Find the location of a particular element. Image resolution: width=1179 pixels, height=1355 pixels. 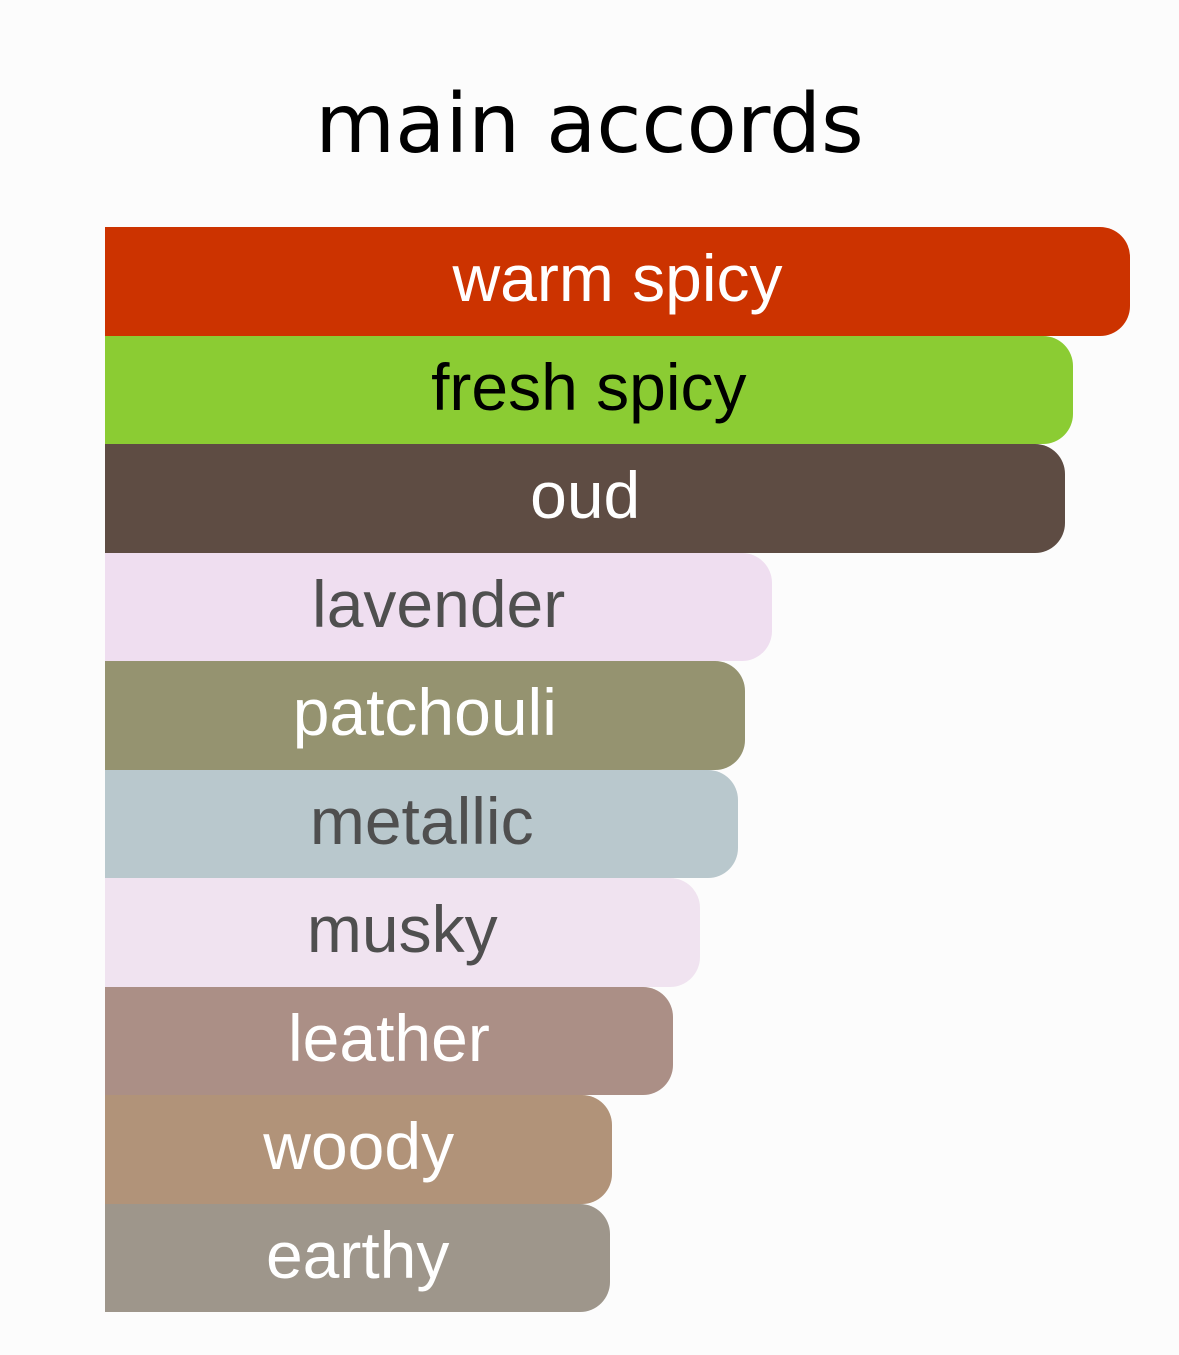

accord-bar-musky: musky is located at coordinates (402, 932).